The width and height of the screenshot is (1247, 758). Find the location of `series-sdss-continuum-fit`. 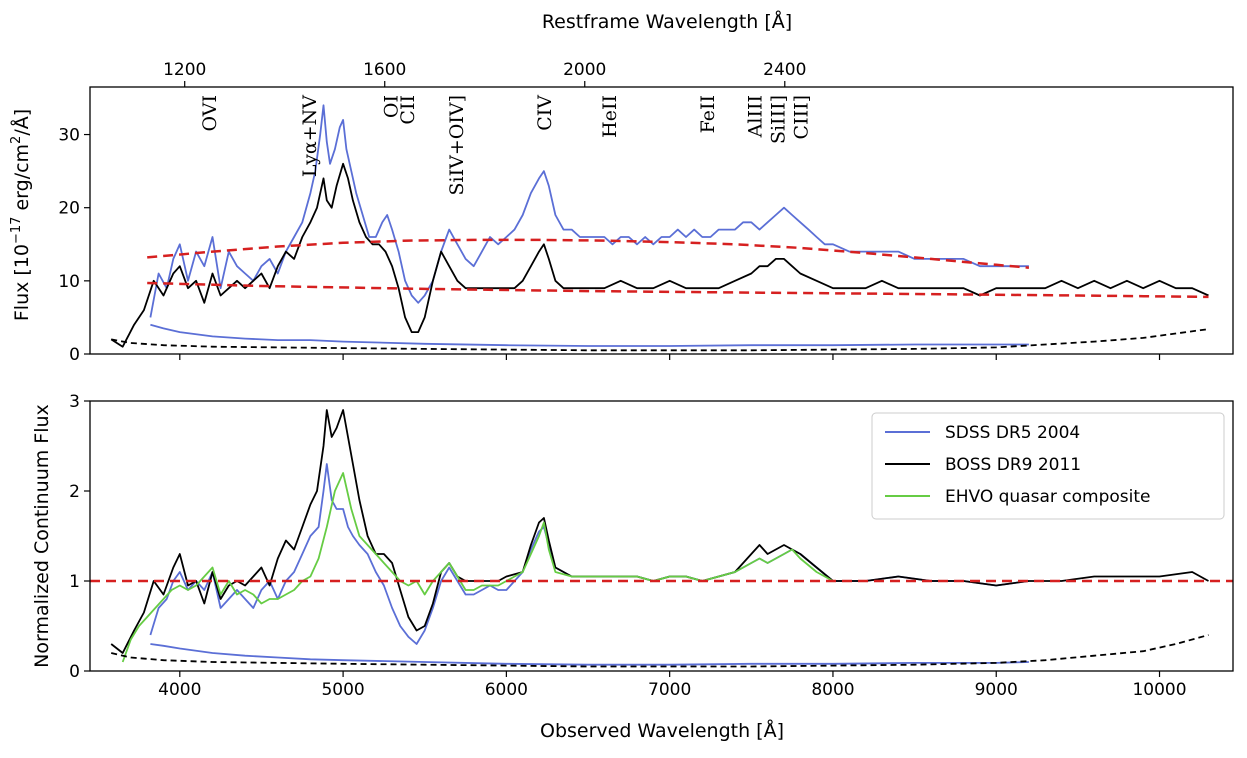

series-sdss-continuum-fit is located at coordinates (588, 253).